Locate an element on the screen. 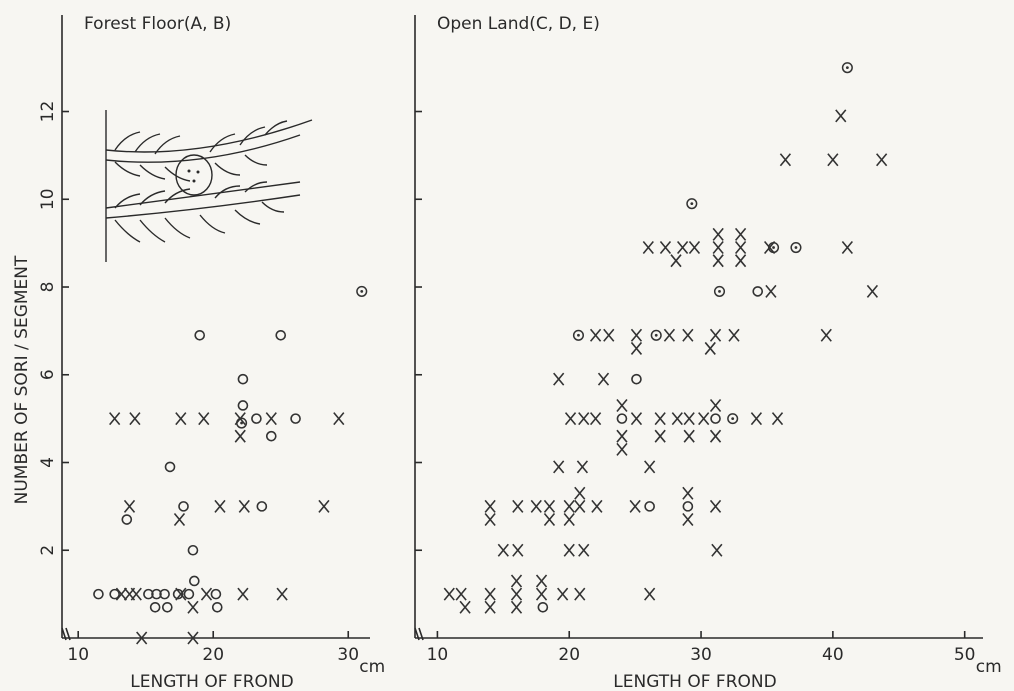 The width and height of the screenshot is (1014, 691). x-unit: cm is located at coordinates (372, 667).